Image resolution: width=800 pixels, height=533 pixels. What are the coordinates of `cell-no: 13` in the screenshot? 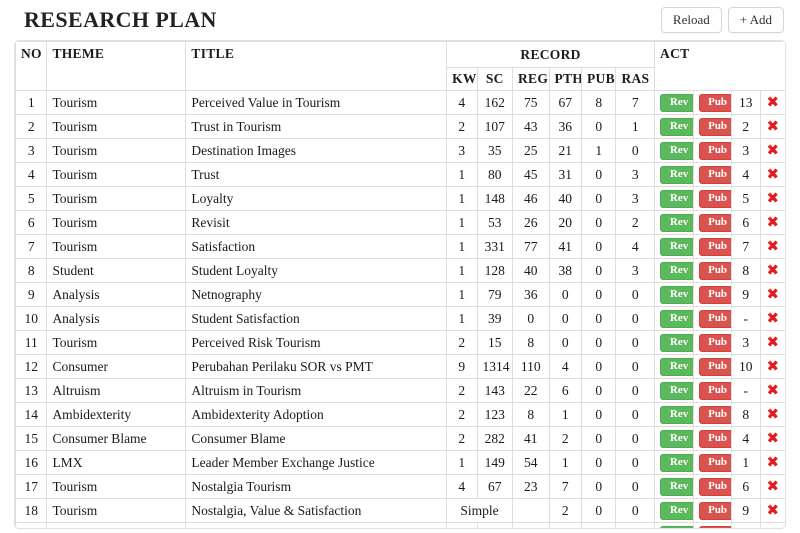 It's located at (31, 390).